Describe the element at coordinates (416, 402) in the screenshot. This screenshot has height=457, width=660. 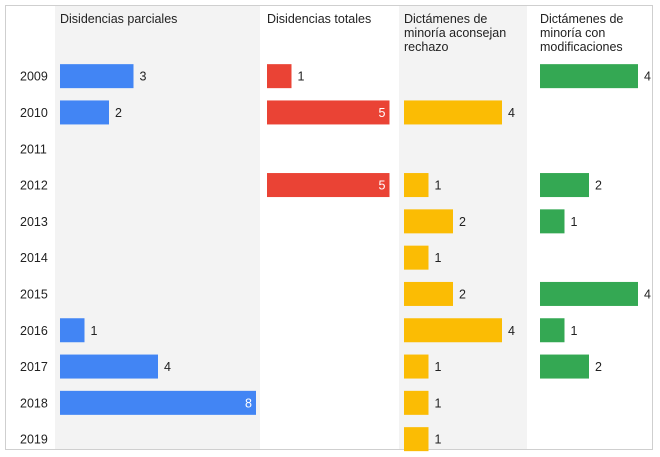
I see `bar-2-2018` at that location.